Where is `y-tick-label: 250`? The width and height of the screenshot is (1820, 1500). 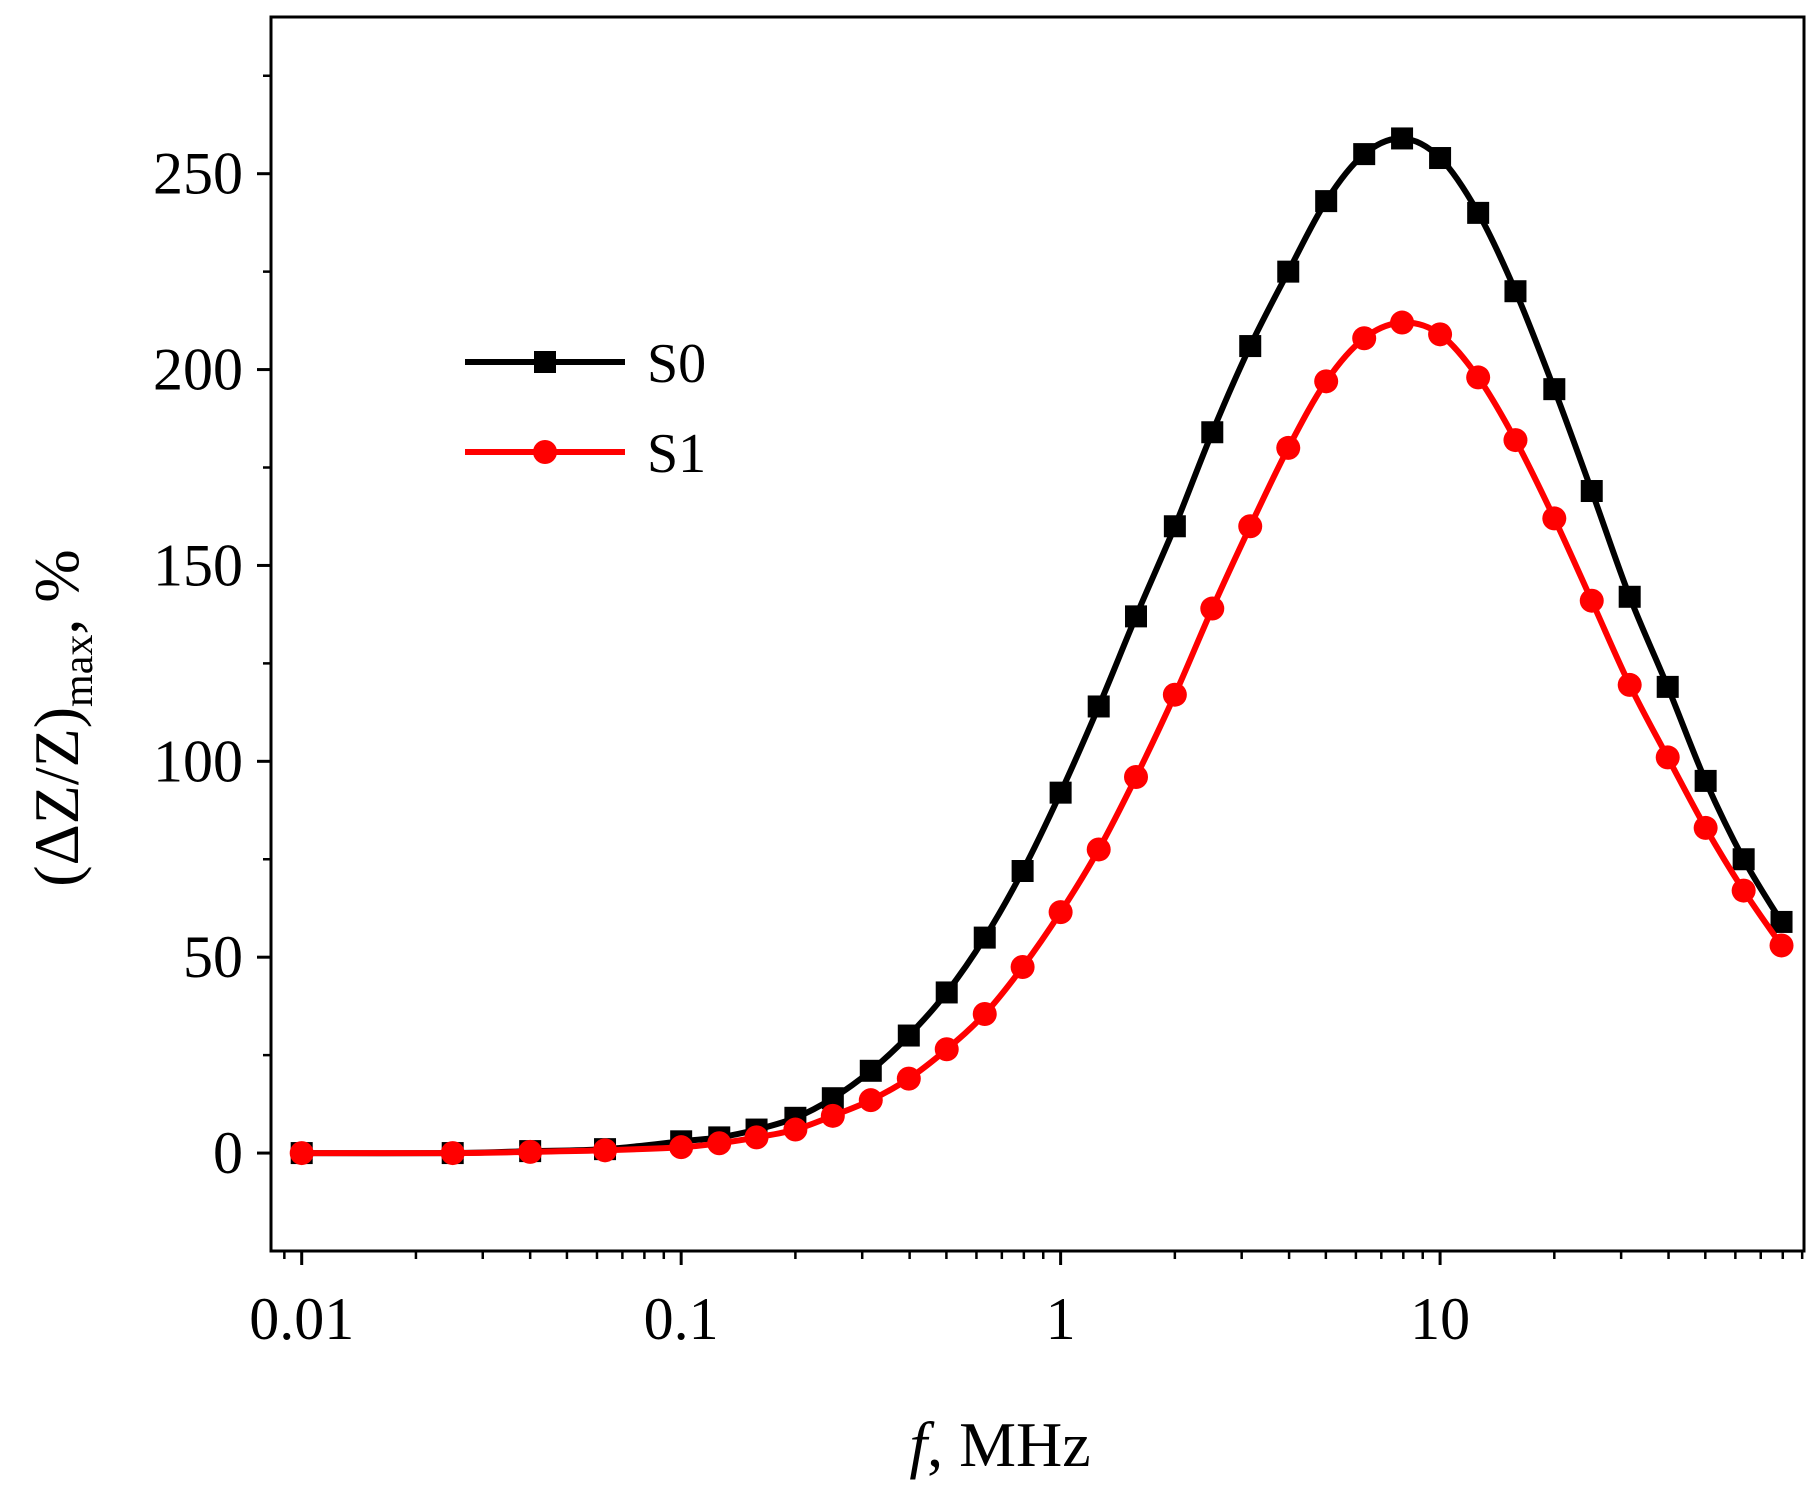
y-tick-label: 250 is located at coordinates (198, 174).